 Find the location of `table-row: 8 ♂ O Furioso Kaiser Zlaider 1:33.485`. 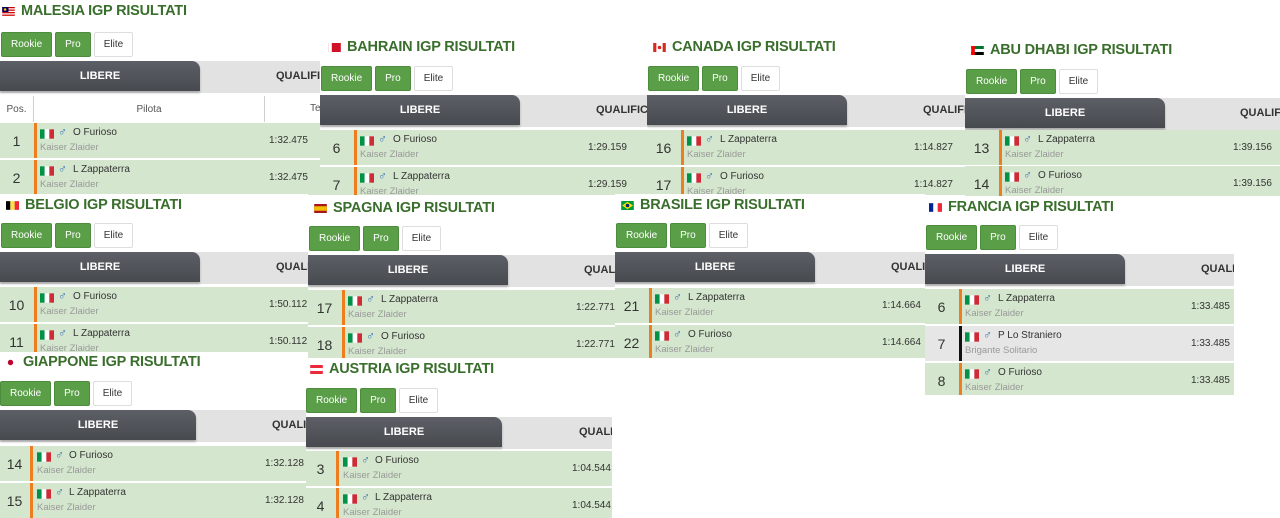

table-row: 8 ♂ O Furioso Kaiser Zlaider 1:33.485 is located at coordinates (1079, 379).